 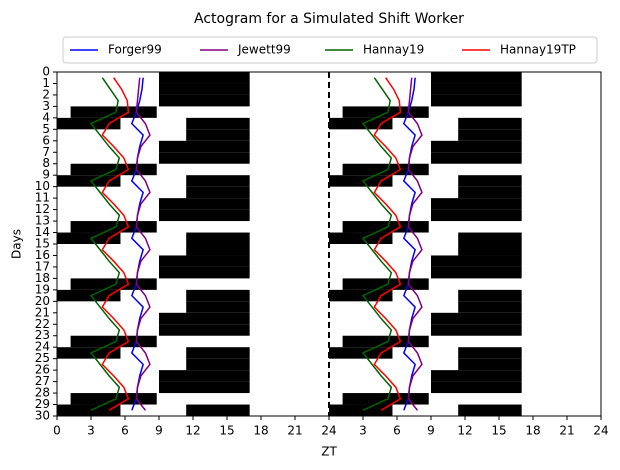 I want to click on y-tick-label: 11, so click(x=42, y=198).